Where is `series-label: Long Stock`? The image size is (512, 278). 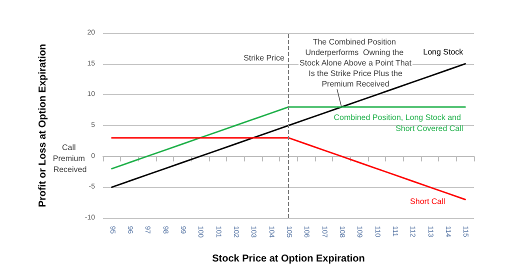
series-label: Long Stock is located at coordinates (443, 51).